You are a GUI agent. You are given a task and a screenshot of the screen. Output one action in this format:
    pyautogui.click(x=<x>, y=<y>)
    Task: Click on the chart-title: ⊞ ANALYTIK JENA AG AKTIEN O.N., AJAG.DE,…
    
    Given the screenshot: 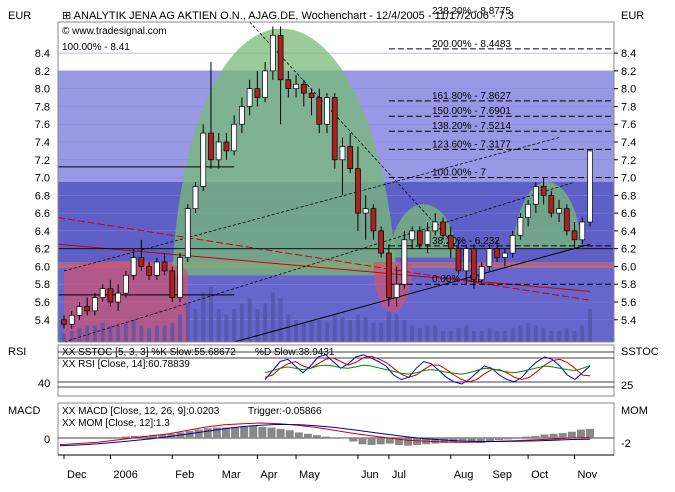 What is the action you would take?
    pyautogui.click(x=288, y=16)
    